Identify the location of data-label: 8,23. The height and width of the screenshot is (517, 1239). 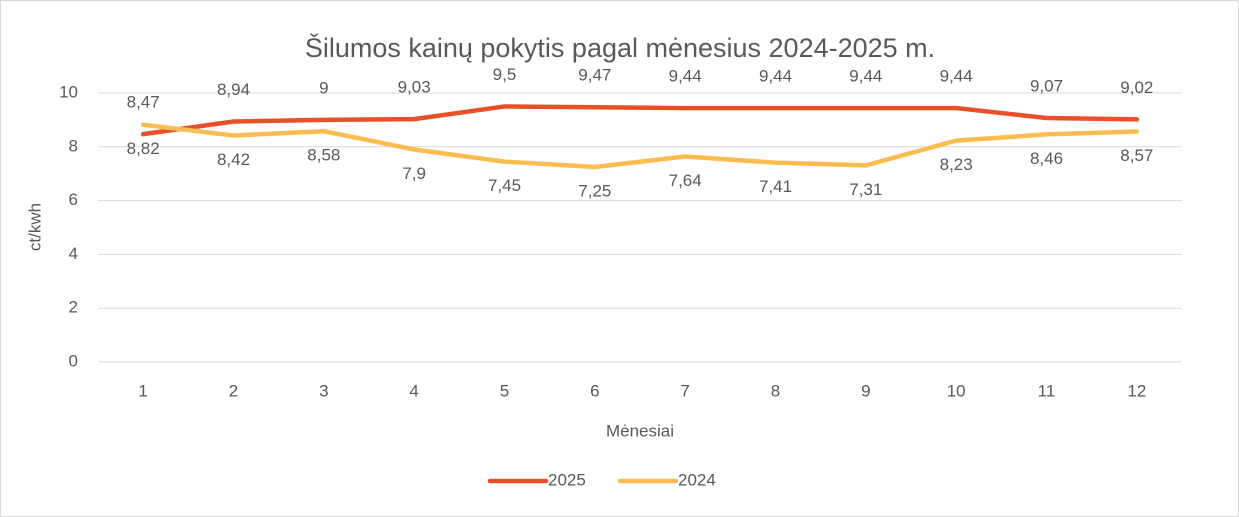
(956, 164).